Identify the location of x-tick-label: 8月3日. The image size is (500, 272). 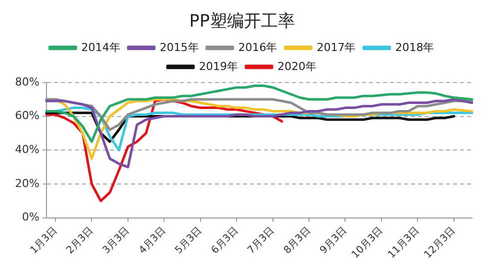
(297, 240).